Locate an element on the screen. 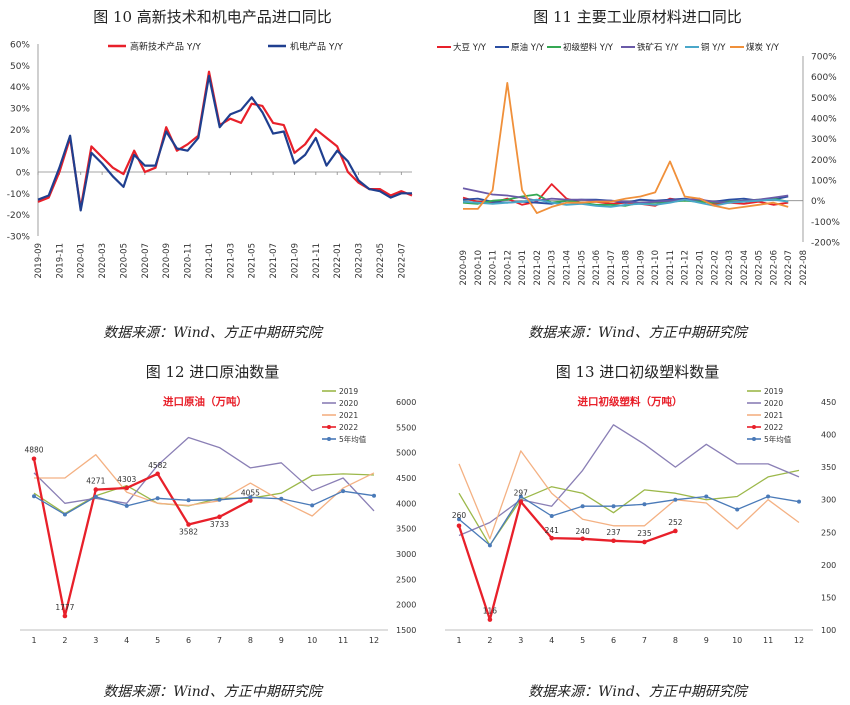 The image size is (850, 705). x-tick-label: 2021-12 is located at coordinates (686, 268).